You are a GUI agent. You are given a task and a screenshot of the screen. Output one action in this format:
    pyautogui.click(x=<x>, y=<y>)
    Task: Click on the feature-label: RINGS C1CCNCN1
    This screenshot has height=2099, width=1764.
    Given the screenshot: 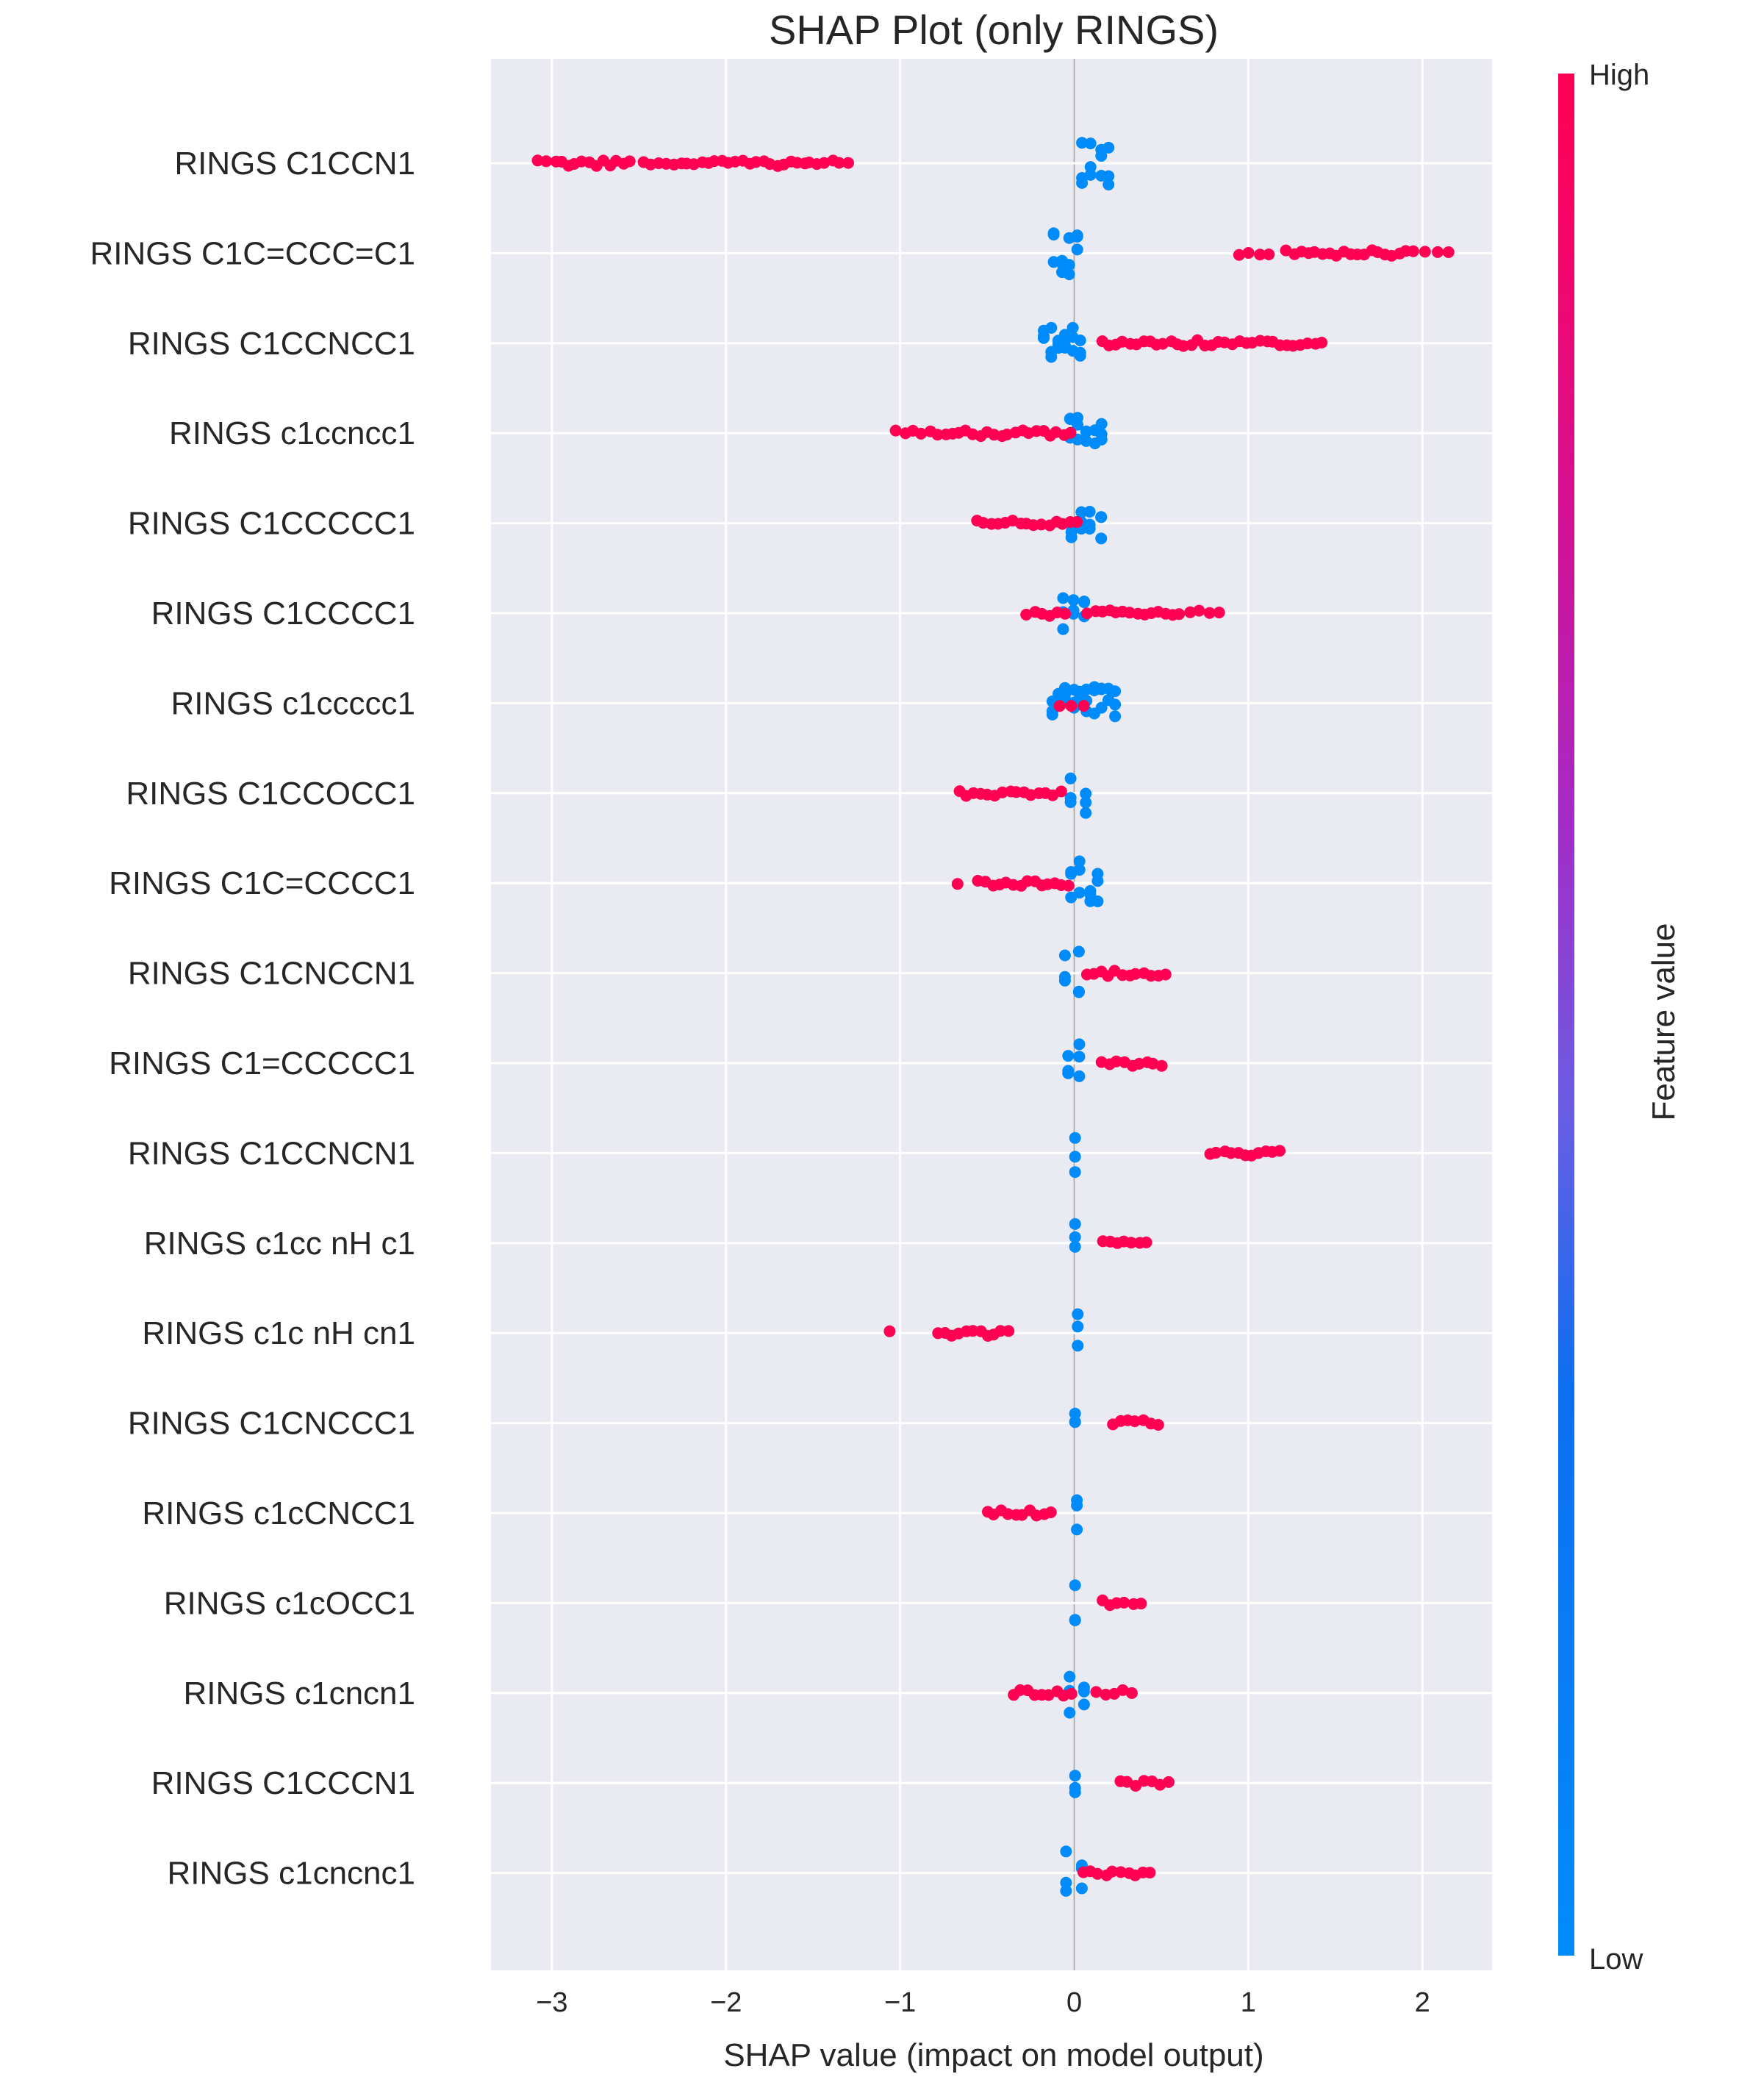 What is the action you would take?
    pyautogui.click(x=271, y=1153)
    